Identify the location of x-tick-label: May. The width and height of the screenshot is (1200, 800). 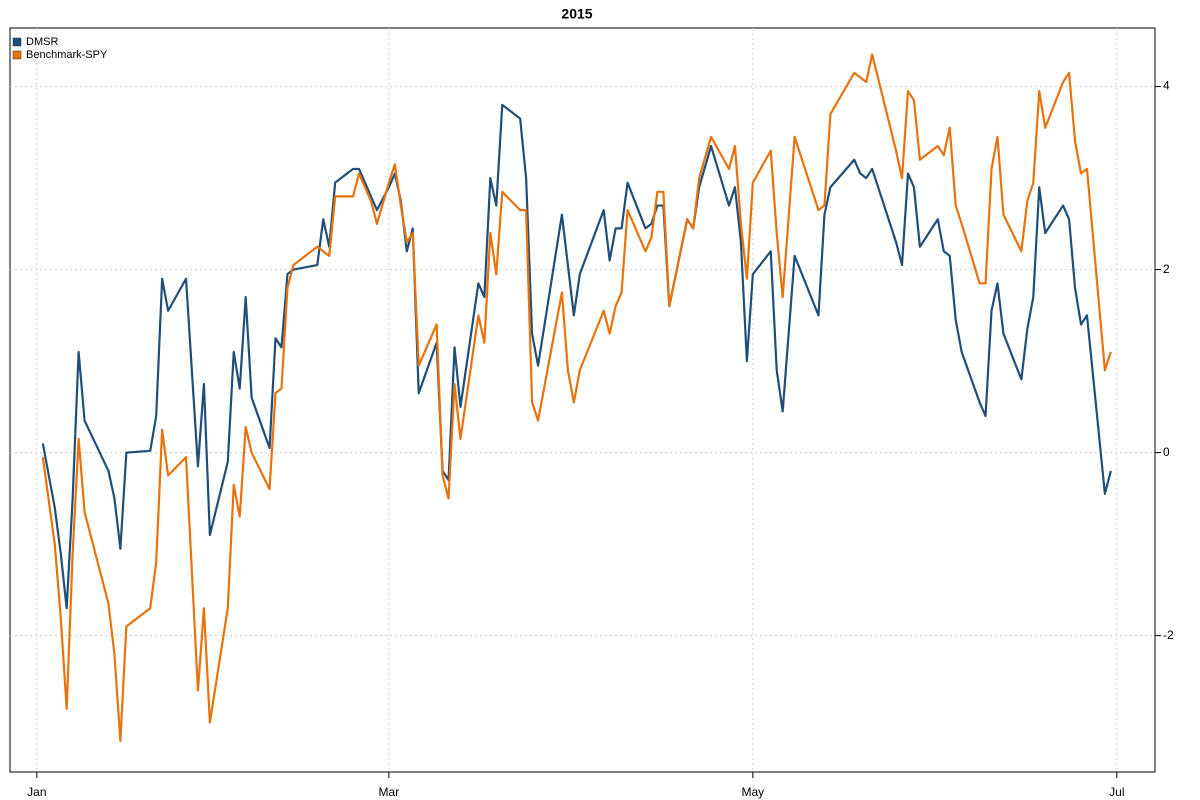
(753, 792).